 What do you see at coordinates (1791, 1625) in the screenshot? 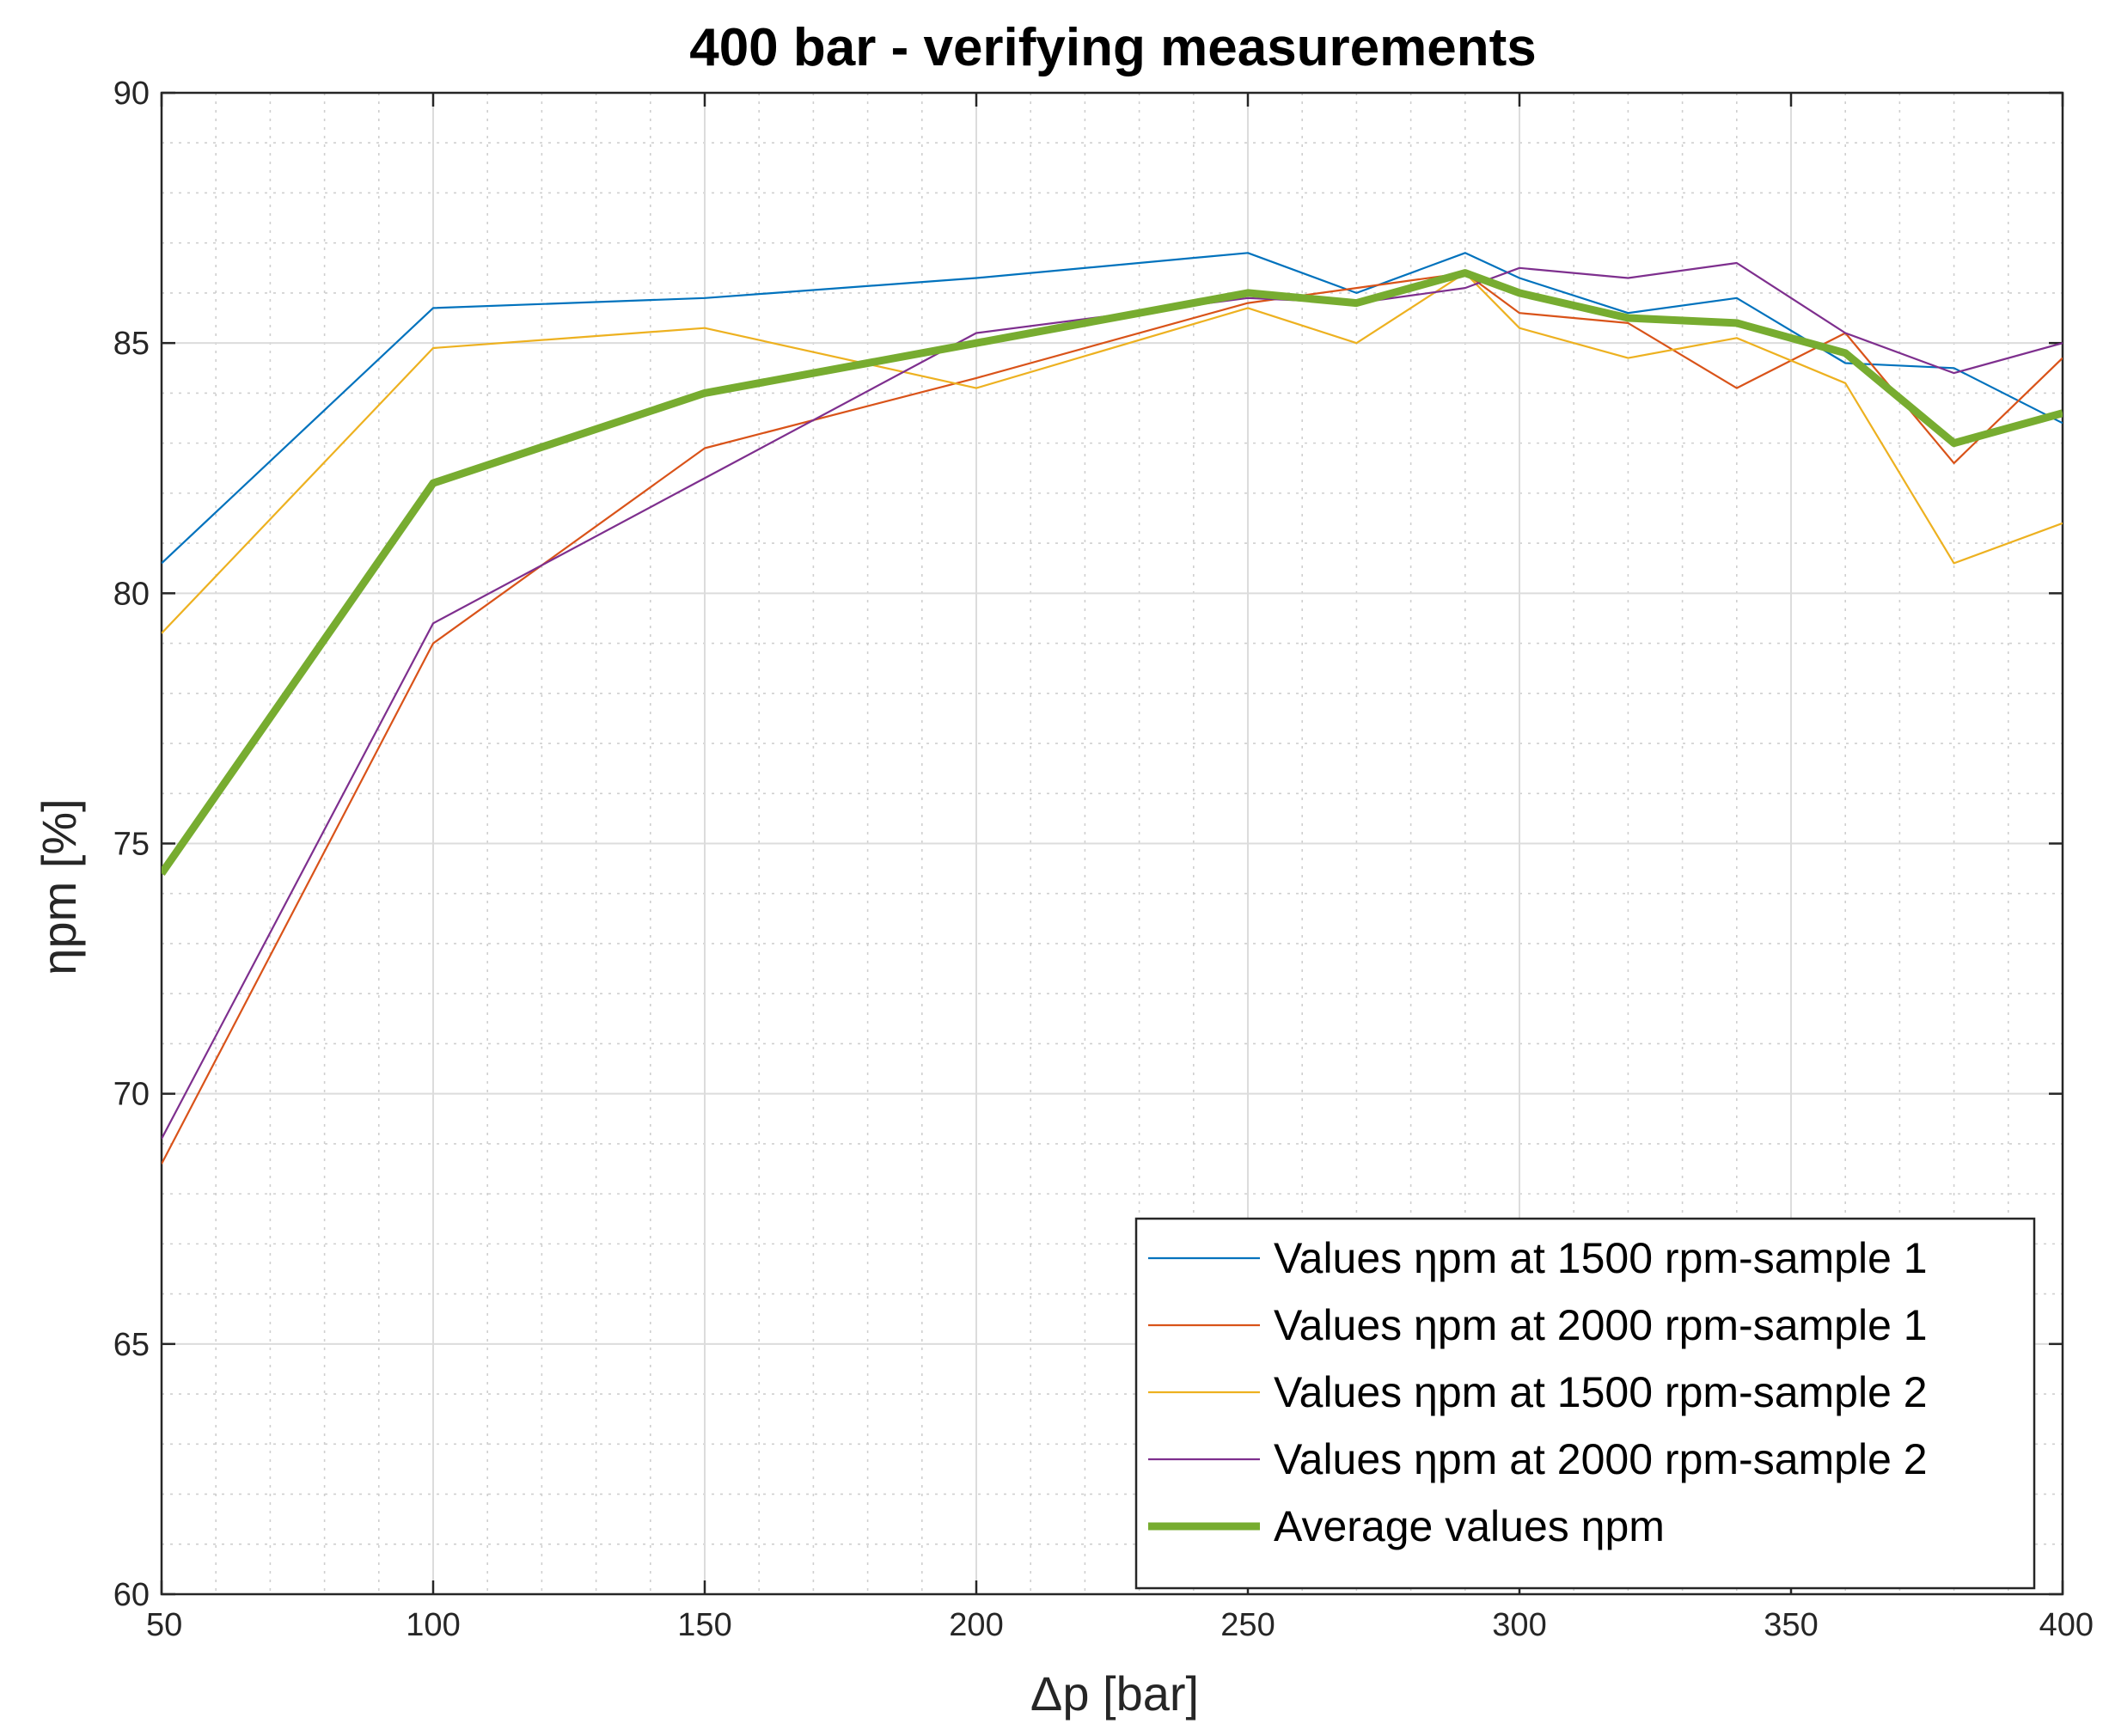
I see `x-tick-label: 350` at bounding box center [1791, 1625].